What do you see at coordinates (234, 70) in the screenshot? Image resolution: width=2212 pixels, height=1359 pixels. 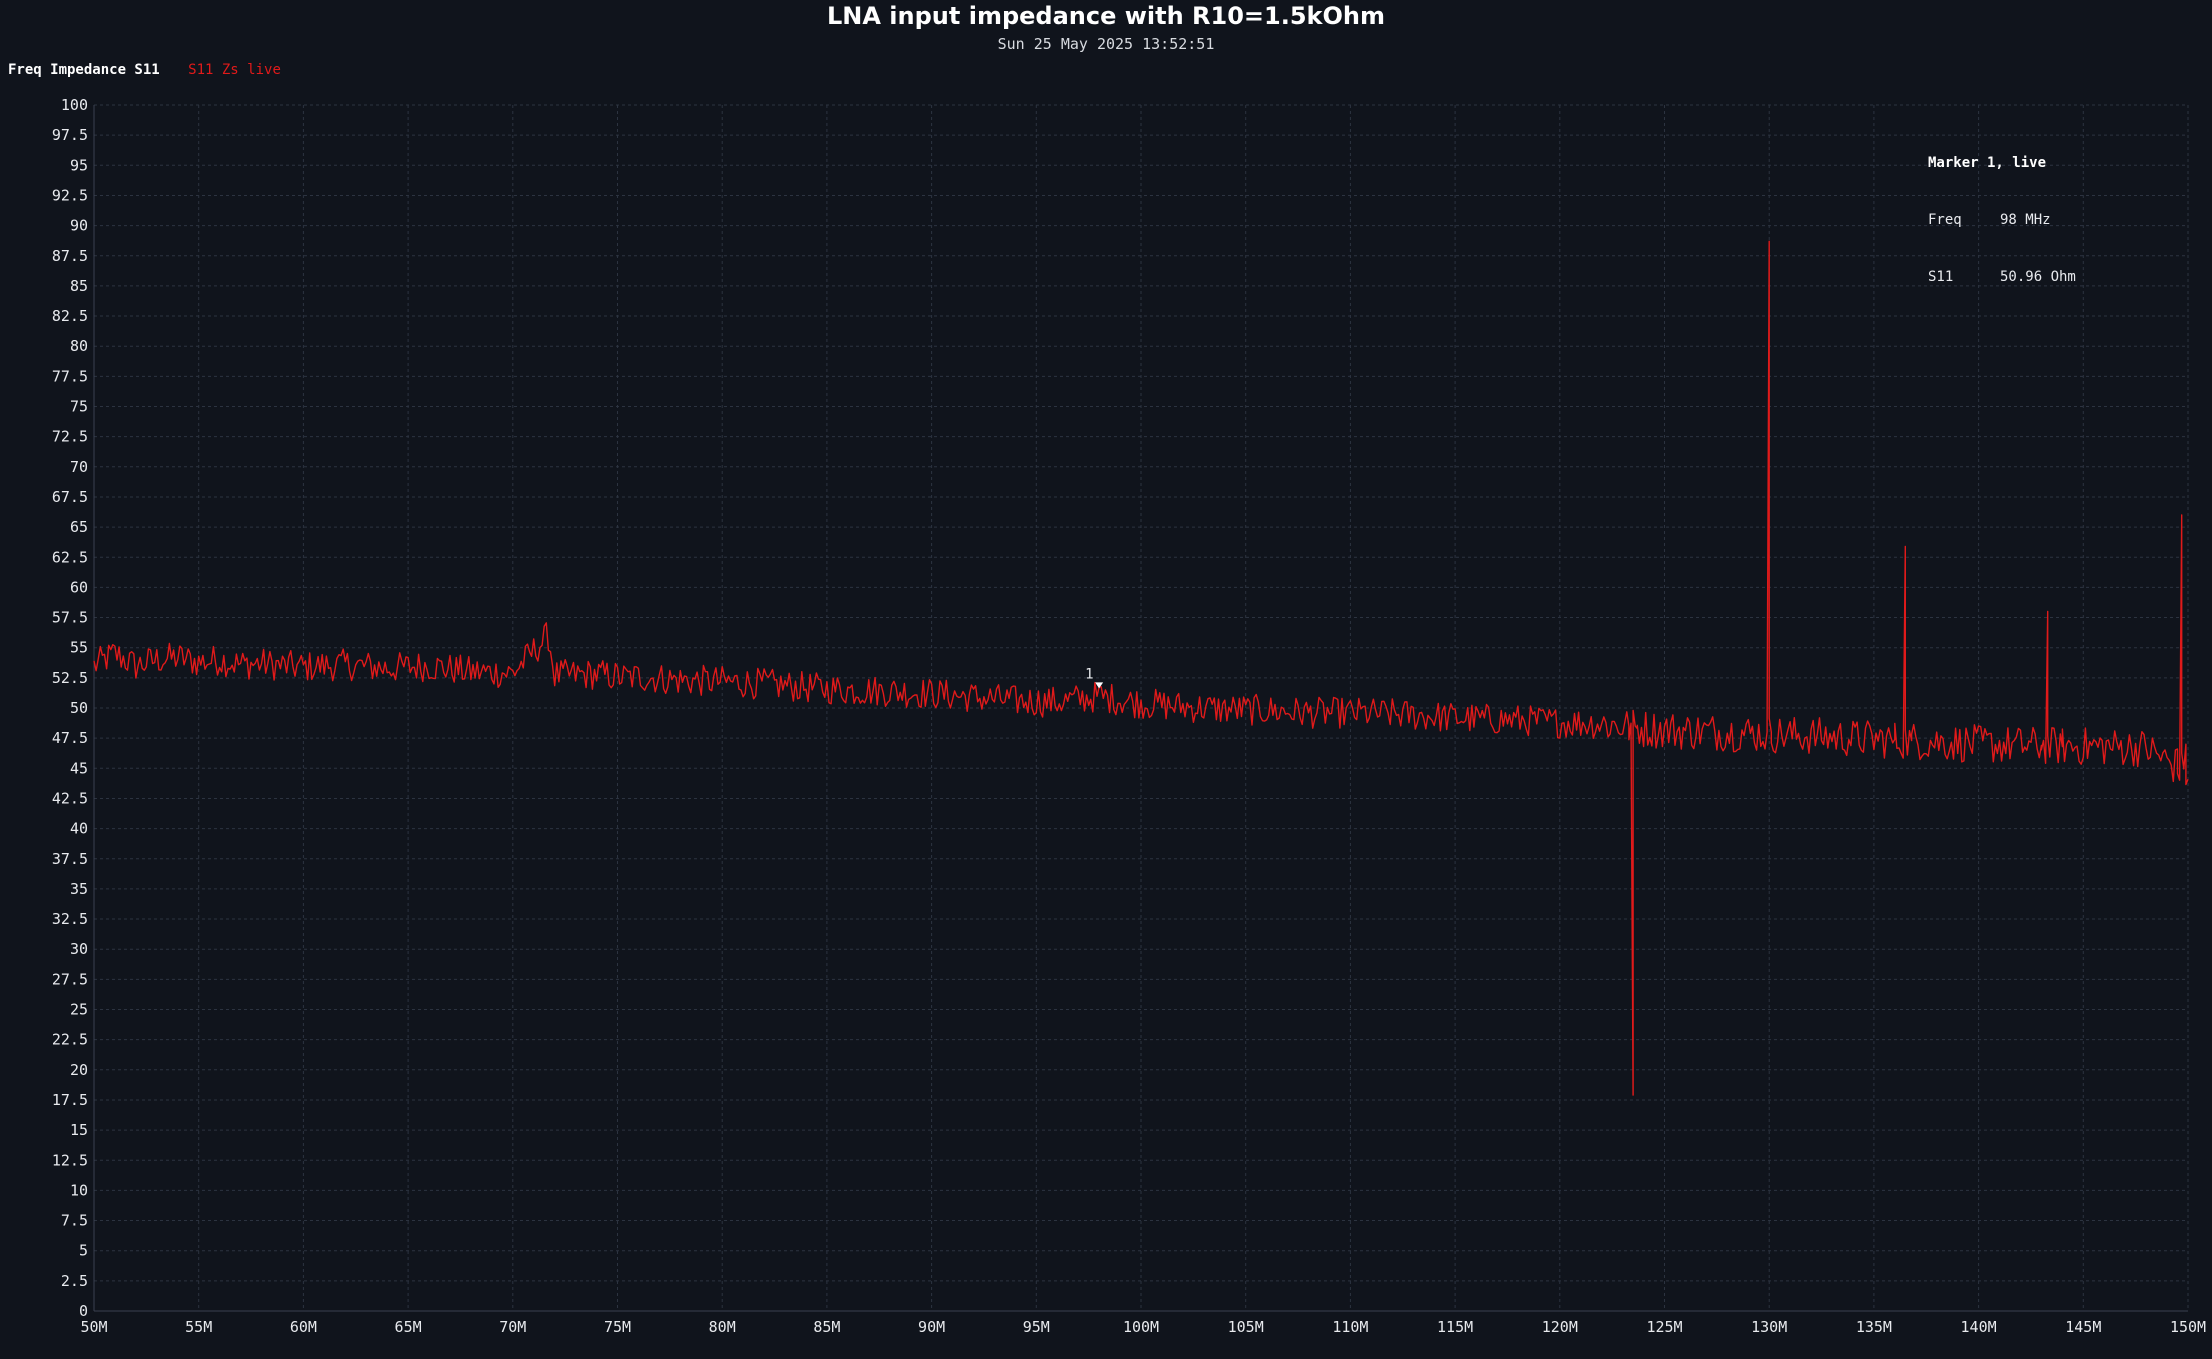 I see `legend-series-s11: S11 Zs live` at bounding box center [234, 70].